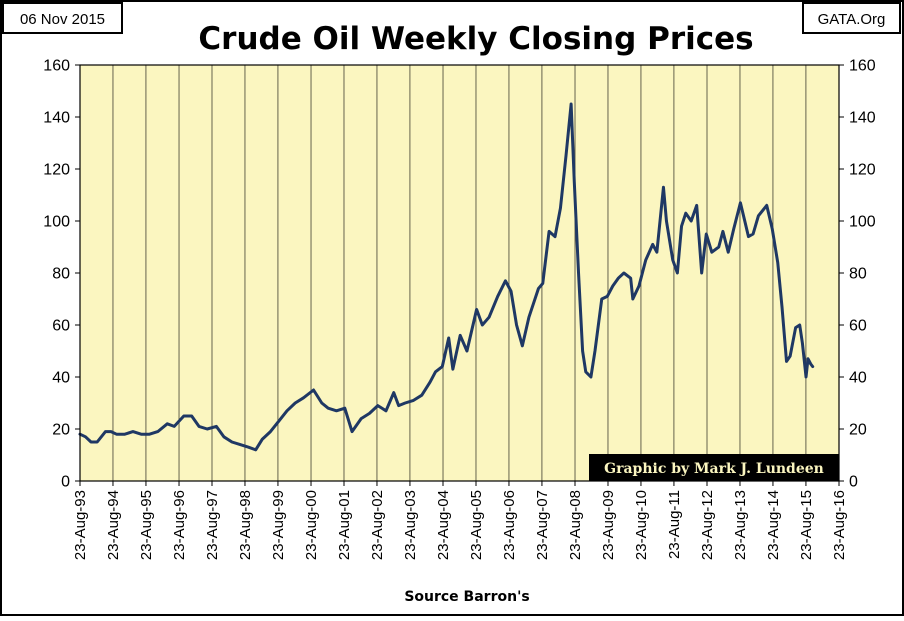 This screenshot has width=904, height=621. What do you see at coordinates (344, 525) in the screenshot?
I see `x-tick-label: 23-Aug-01` at bounding box center [344, 525].